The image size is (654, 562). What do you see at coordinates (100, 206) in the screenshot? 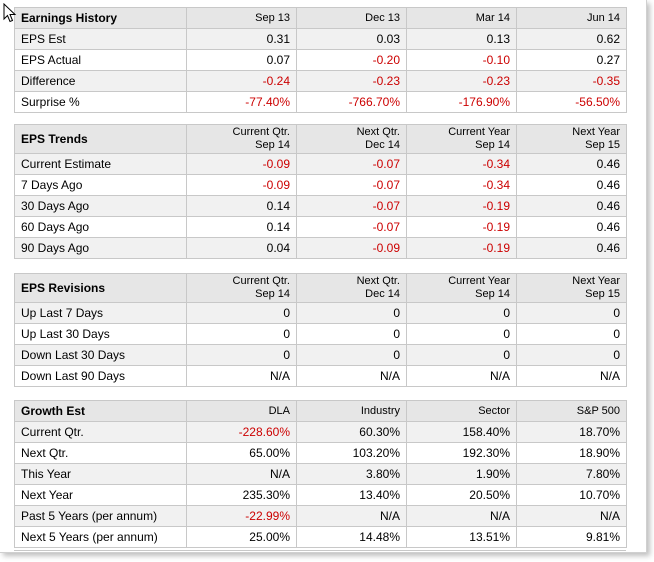
I see `row-label: 30 Days Ago` at bounding box center [100, 206].